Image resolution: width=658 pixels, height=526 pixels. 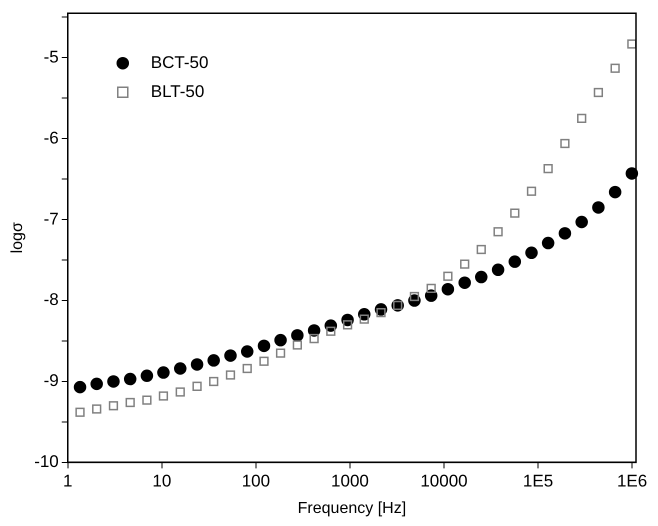 What do you see at coordinates (46, 462) in the screenshot?
I see `y-tick-label: -10` at bounding box center [46, 462].